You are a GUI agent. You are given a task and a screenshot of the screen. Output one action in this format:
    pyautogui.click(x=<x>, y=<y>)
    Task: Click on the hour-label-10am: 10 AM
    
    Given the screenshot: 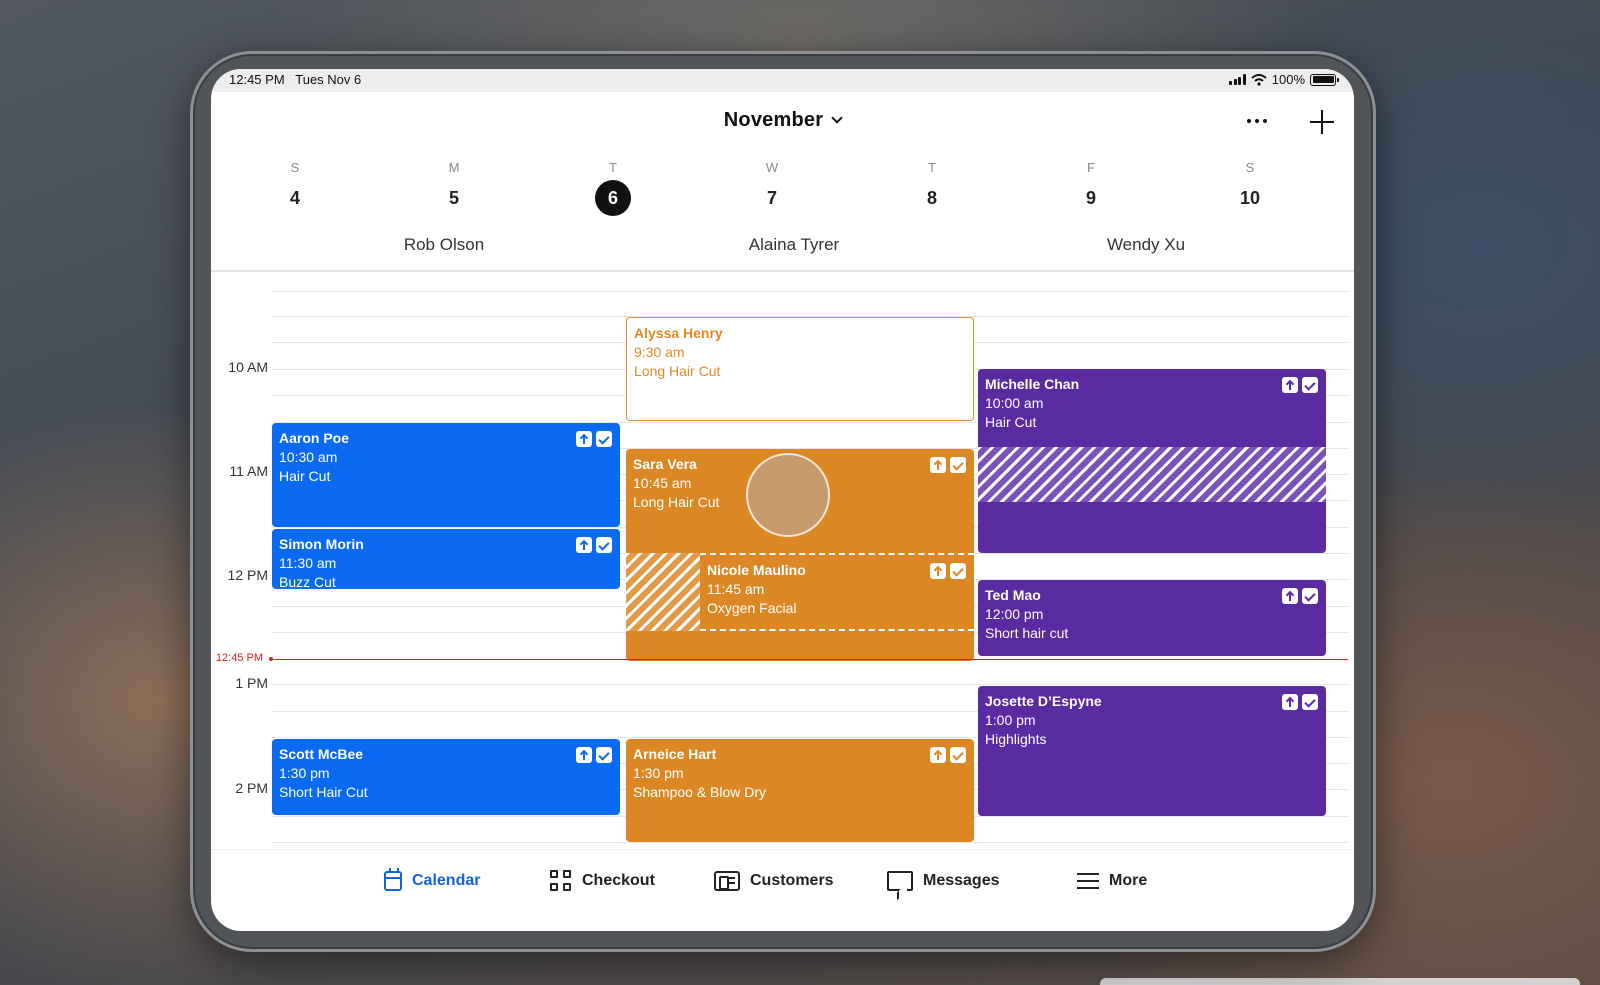 What is the action you would take?
    pyautogui.click(x=248, y=367)
    